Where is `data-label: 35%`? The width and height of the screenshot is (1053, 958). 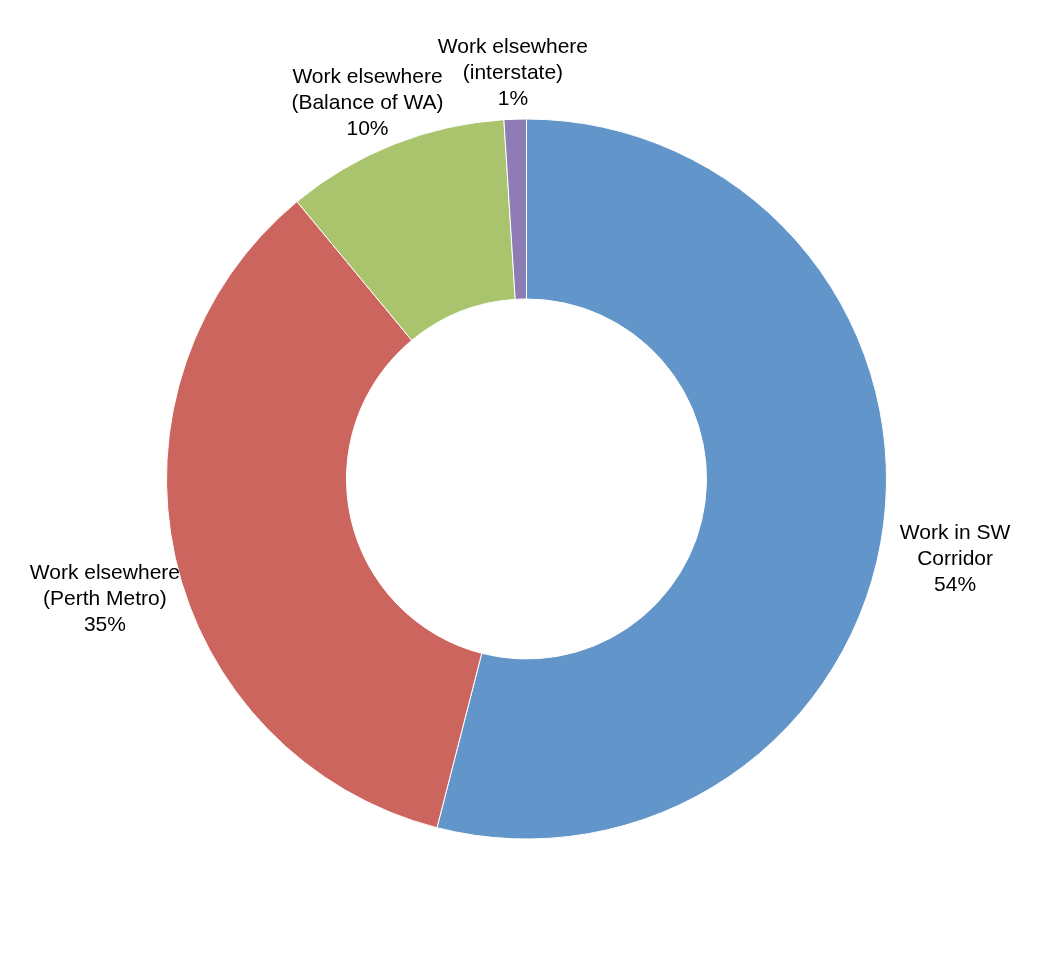 data-label: 35% is located at coordinates (104, 624).